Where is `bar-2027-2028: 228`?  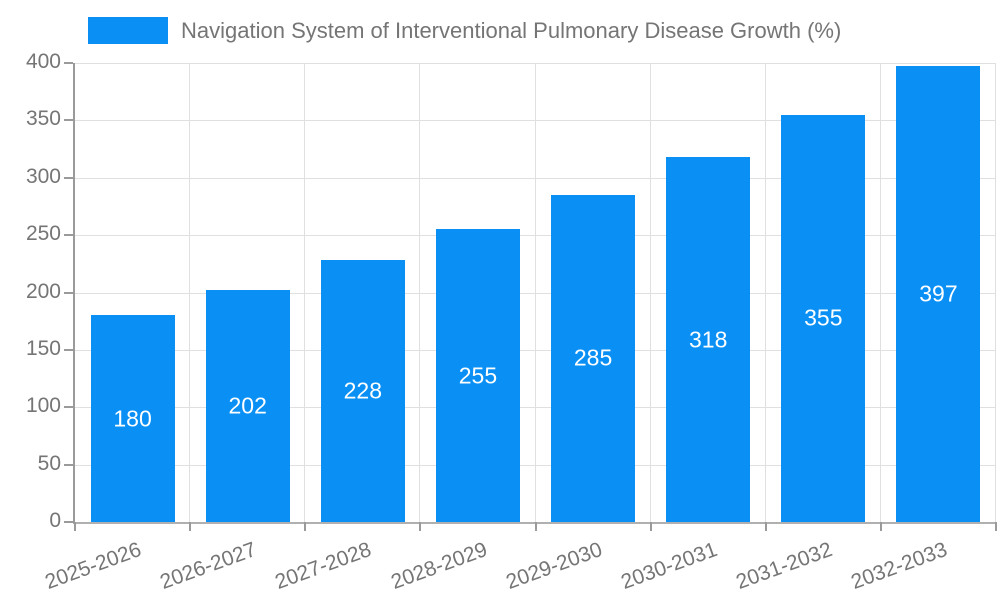
bar-2027-2028: 228 is located at coordinates (362, 391).